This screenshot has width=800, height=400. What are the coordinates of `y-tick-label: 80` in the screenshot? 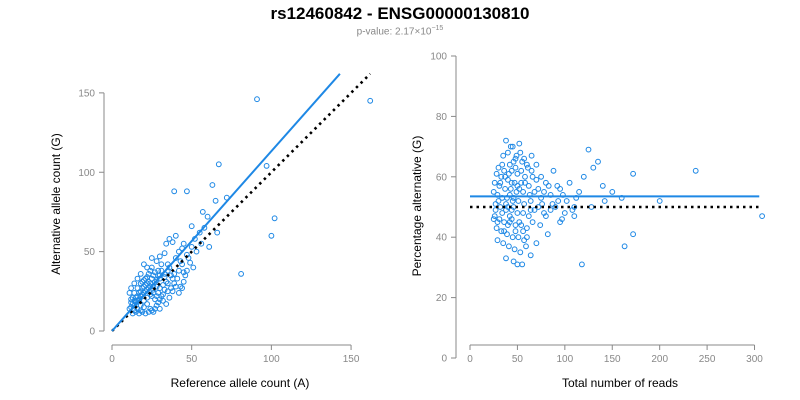 It's located at (442, 117).